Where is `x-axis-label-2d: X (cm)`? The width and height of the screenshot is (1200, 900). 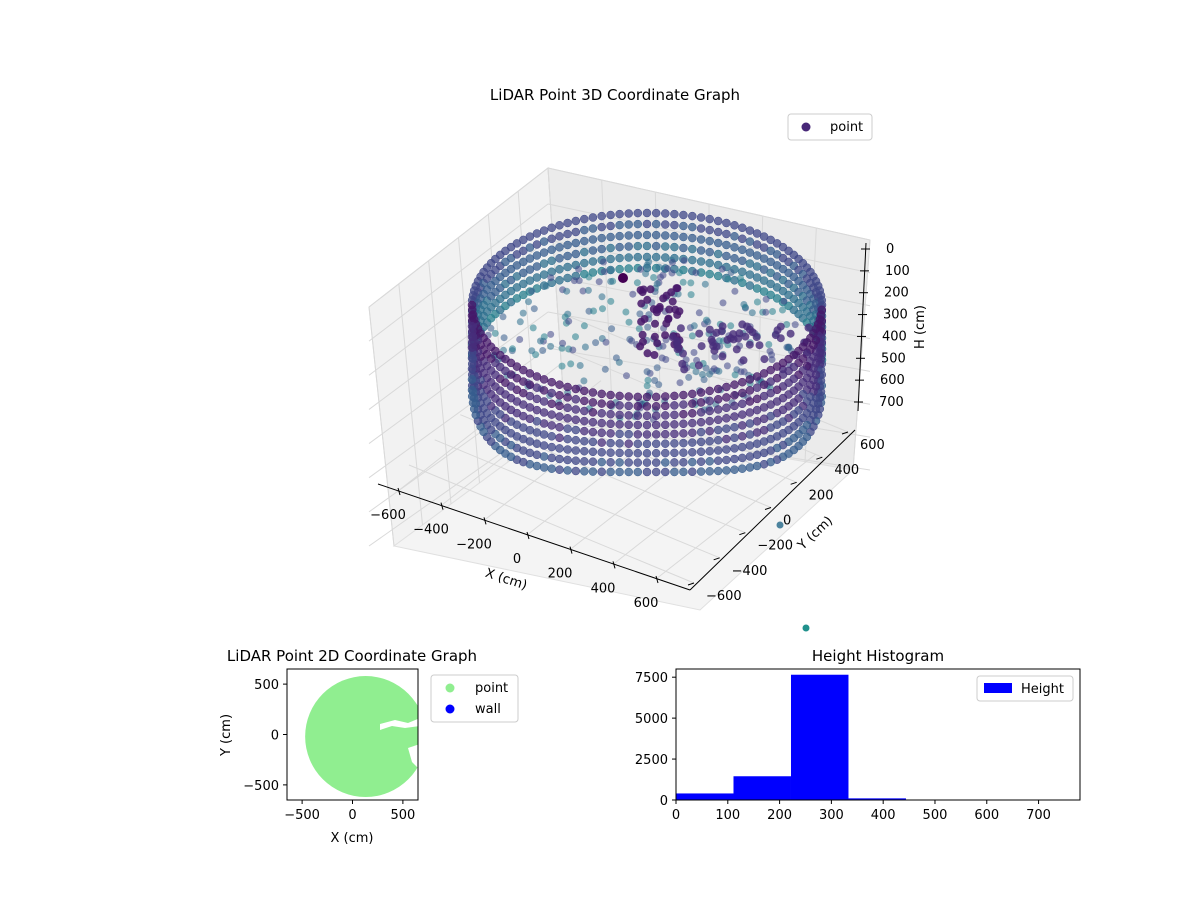
x-axis-label-2d: X (cm) is located at coordinates (352, 838).